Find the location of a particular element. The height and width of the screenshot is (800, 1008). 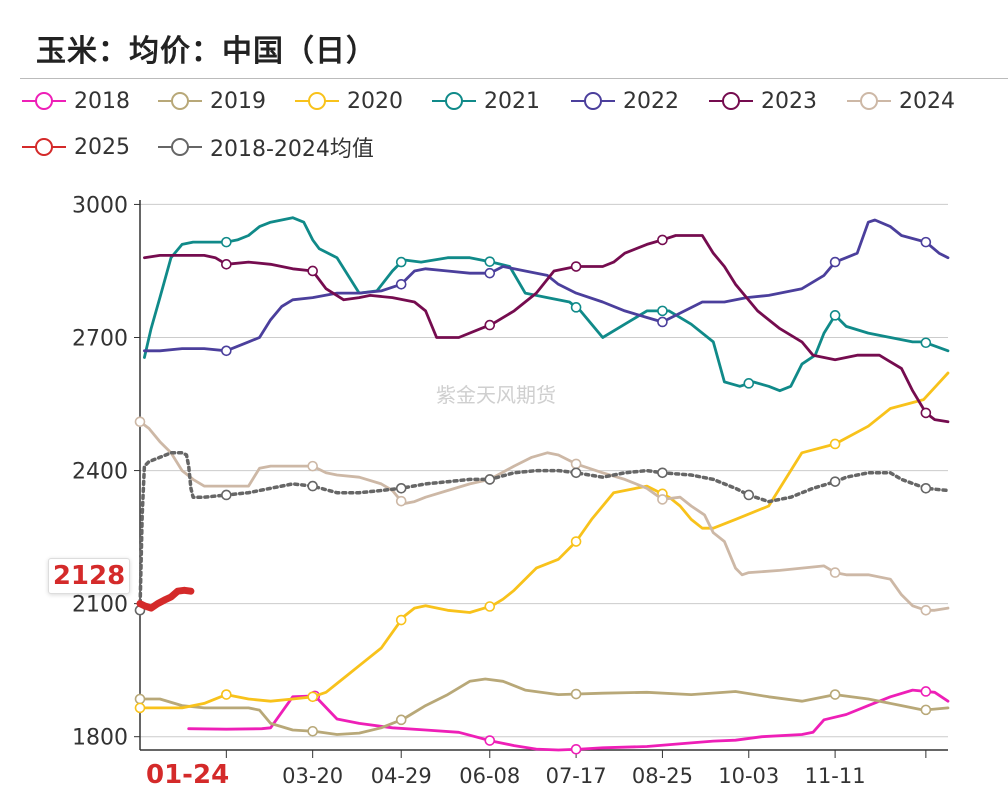

y-tick-label: 3000 is located at coordinates (100, 205).